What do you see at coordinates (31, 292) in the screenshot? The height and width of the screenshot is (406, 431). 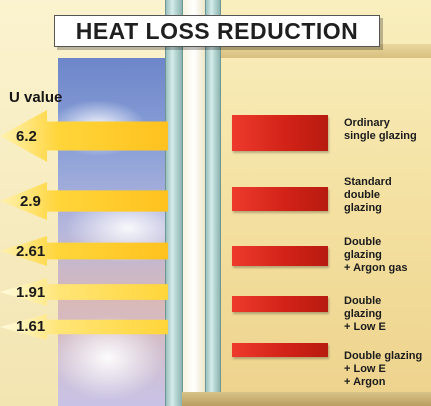 I see `u-value-4: 1.91` at bounding box center [31, 292].